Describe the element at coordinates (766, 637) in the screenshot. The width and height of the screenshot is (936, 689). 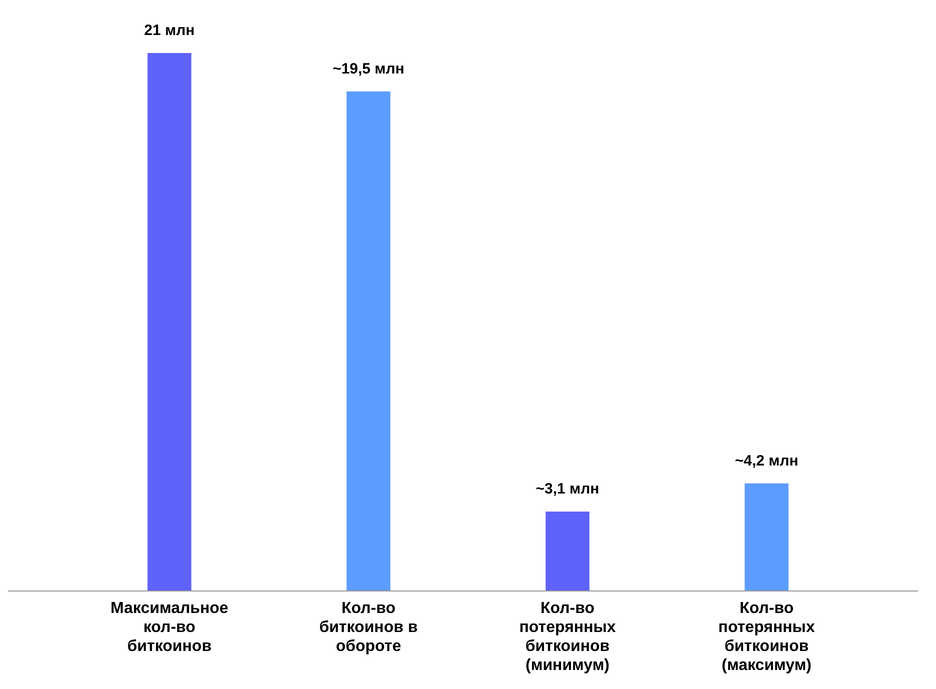
I see `x-tick-label: Кол-во потерянных биткоинов (максимум)` at that location.